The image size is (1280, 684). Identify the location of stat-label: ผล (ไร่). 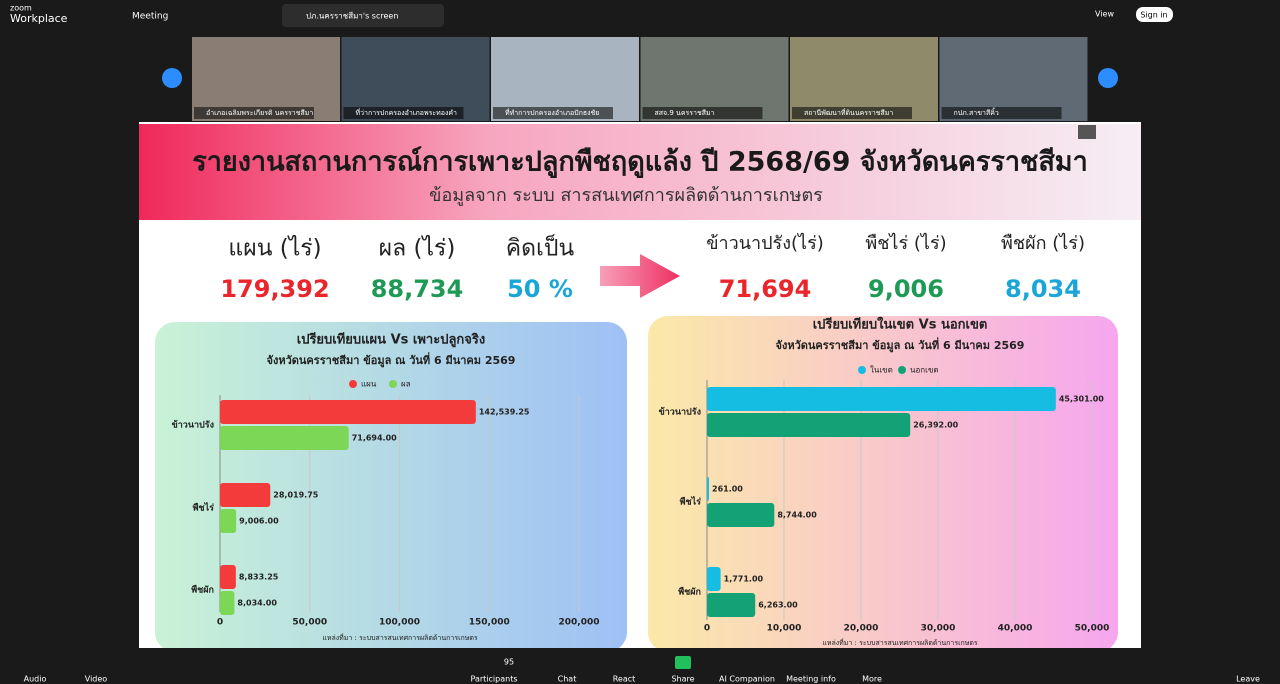
(417, 248).